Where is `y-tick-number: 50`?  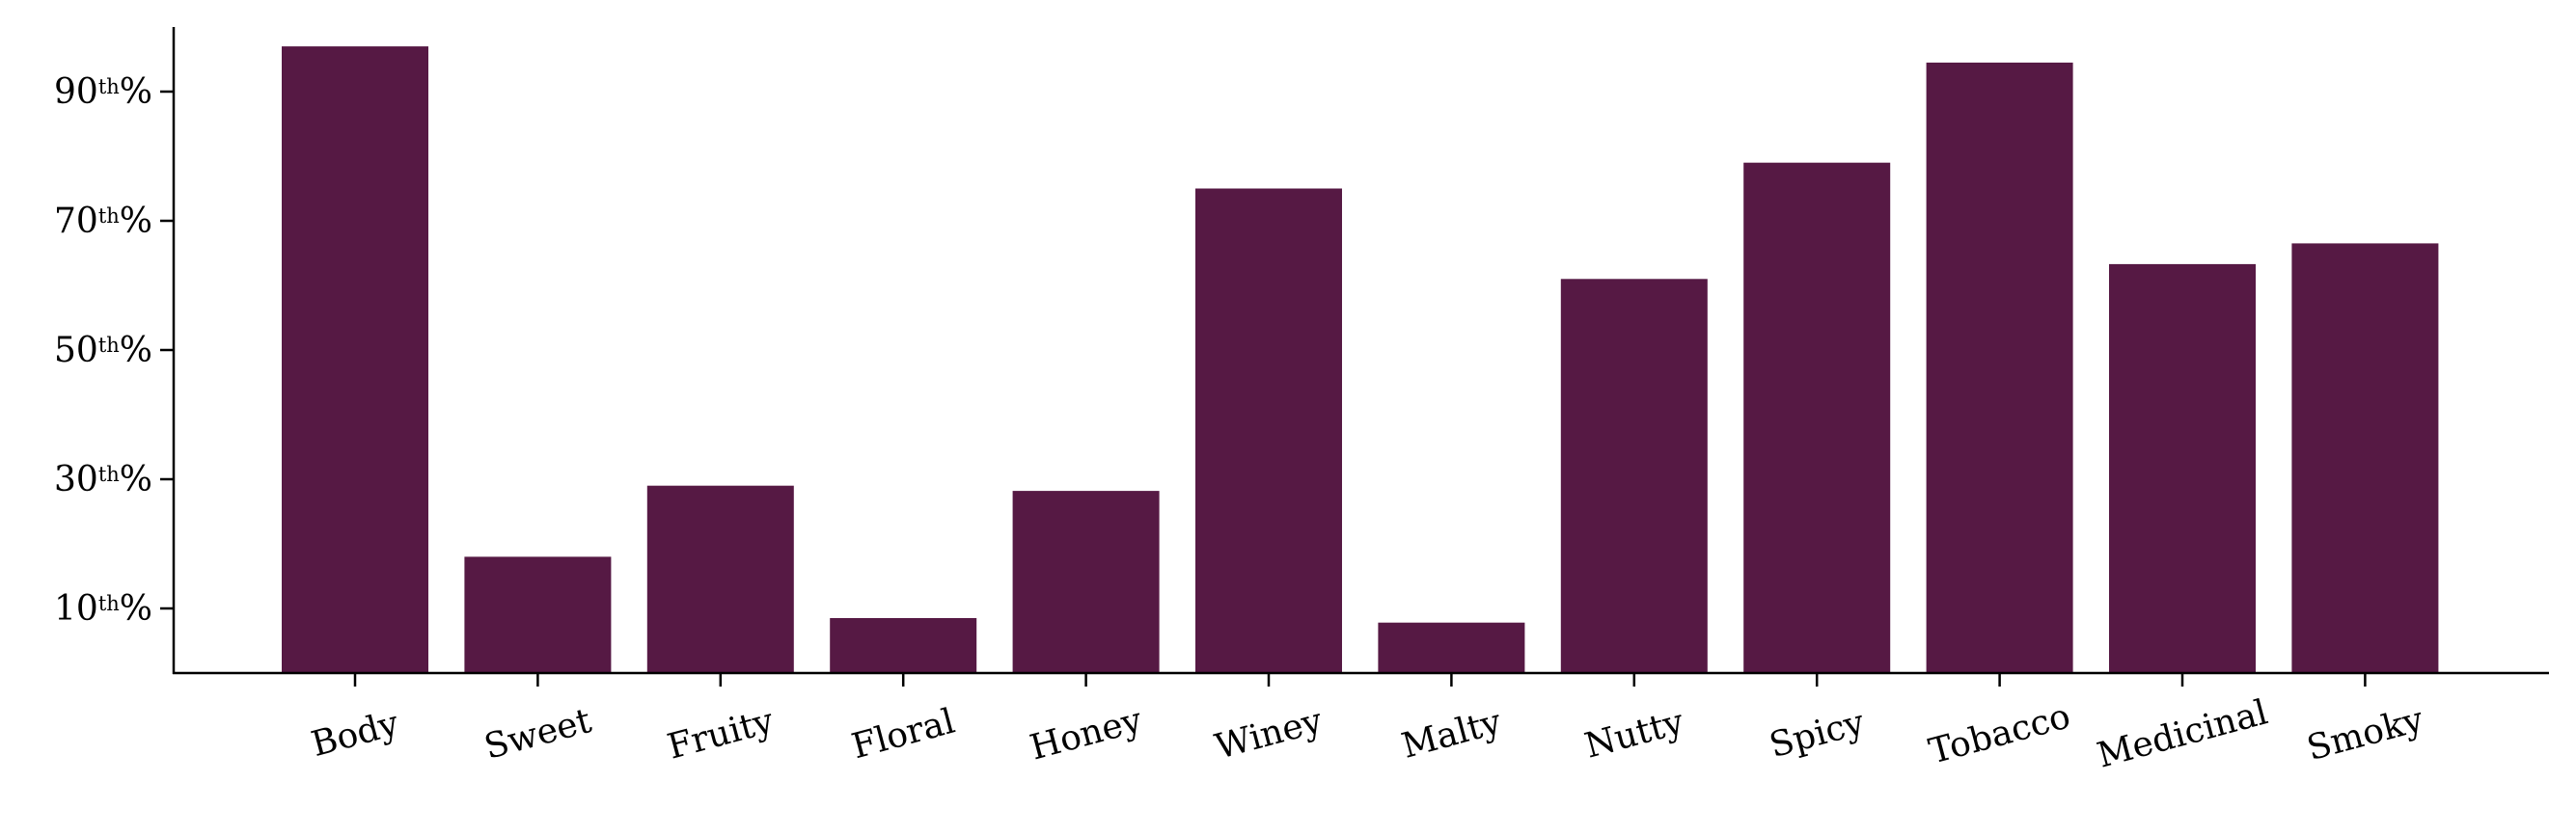
y-tick-number: 50 is located at coordinates (76, 350).